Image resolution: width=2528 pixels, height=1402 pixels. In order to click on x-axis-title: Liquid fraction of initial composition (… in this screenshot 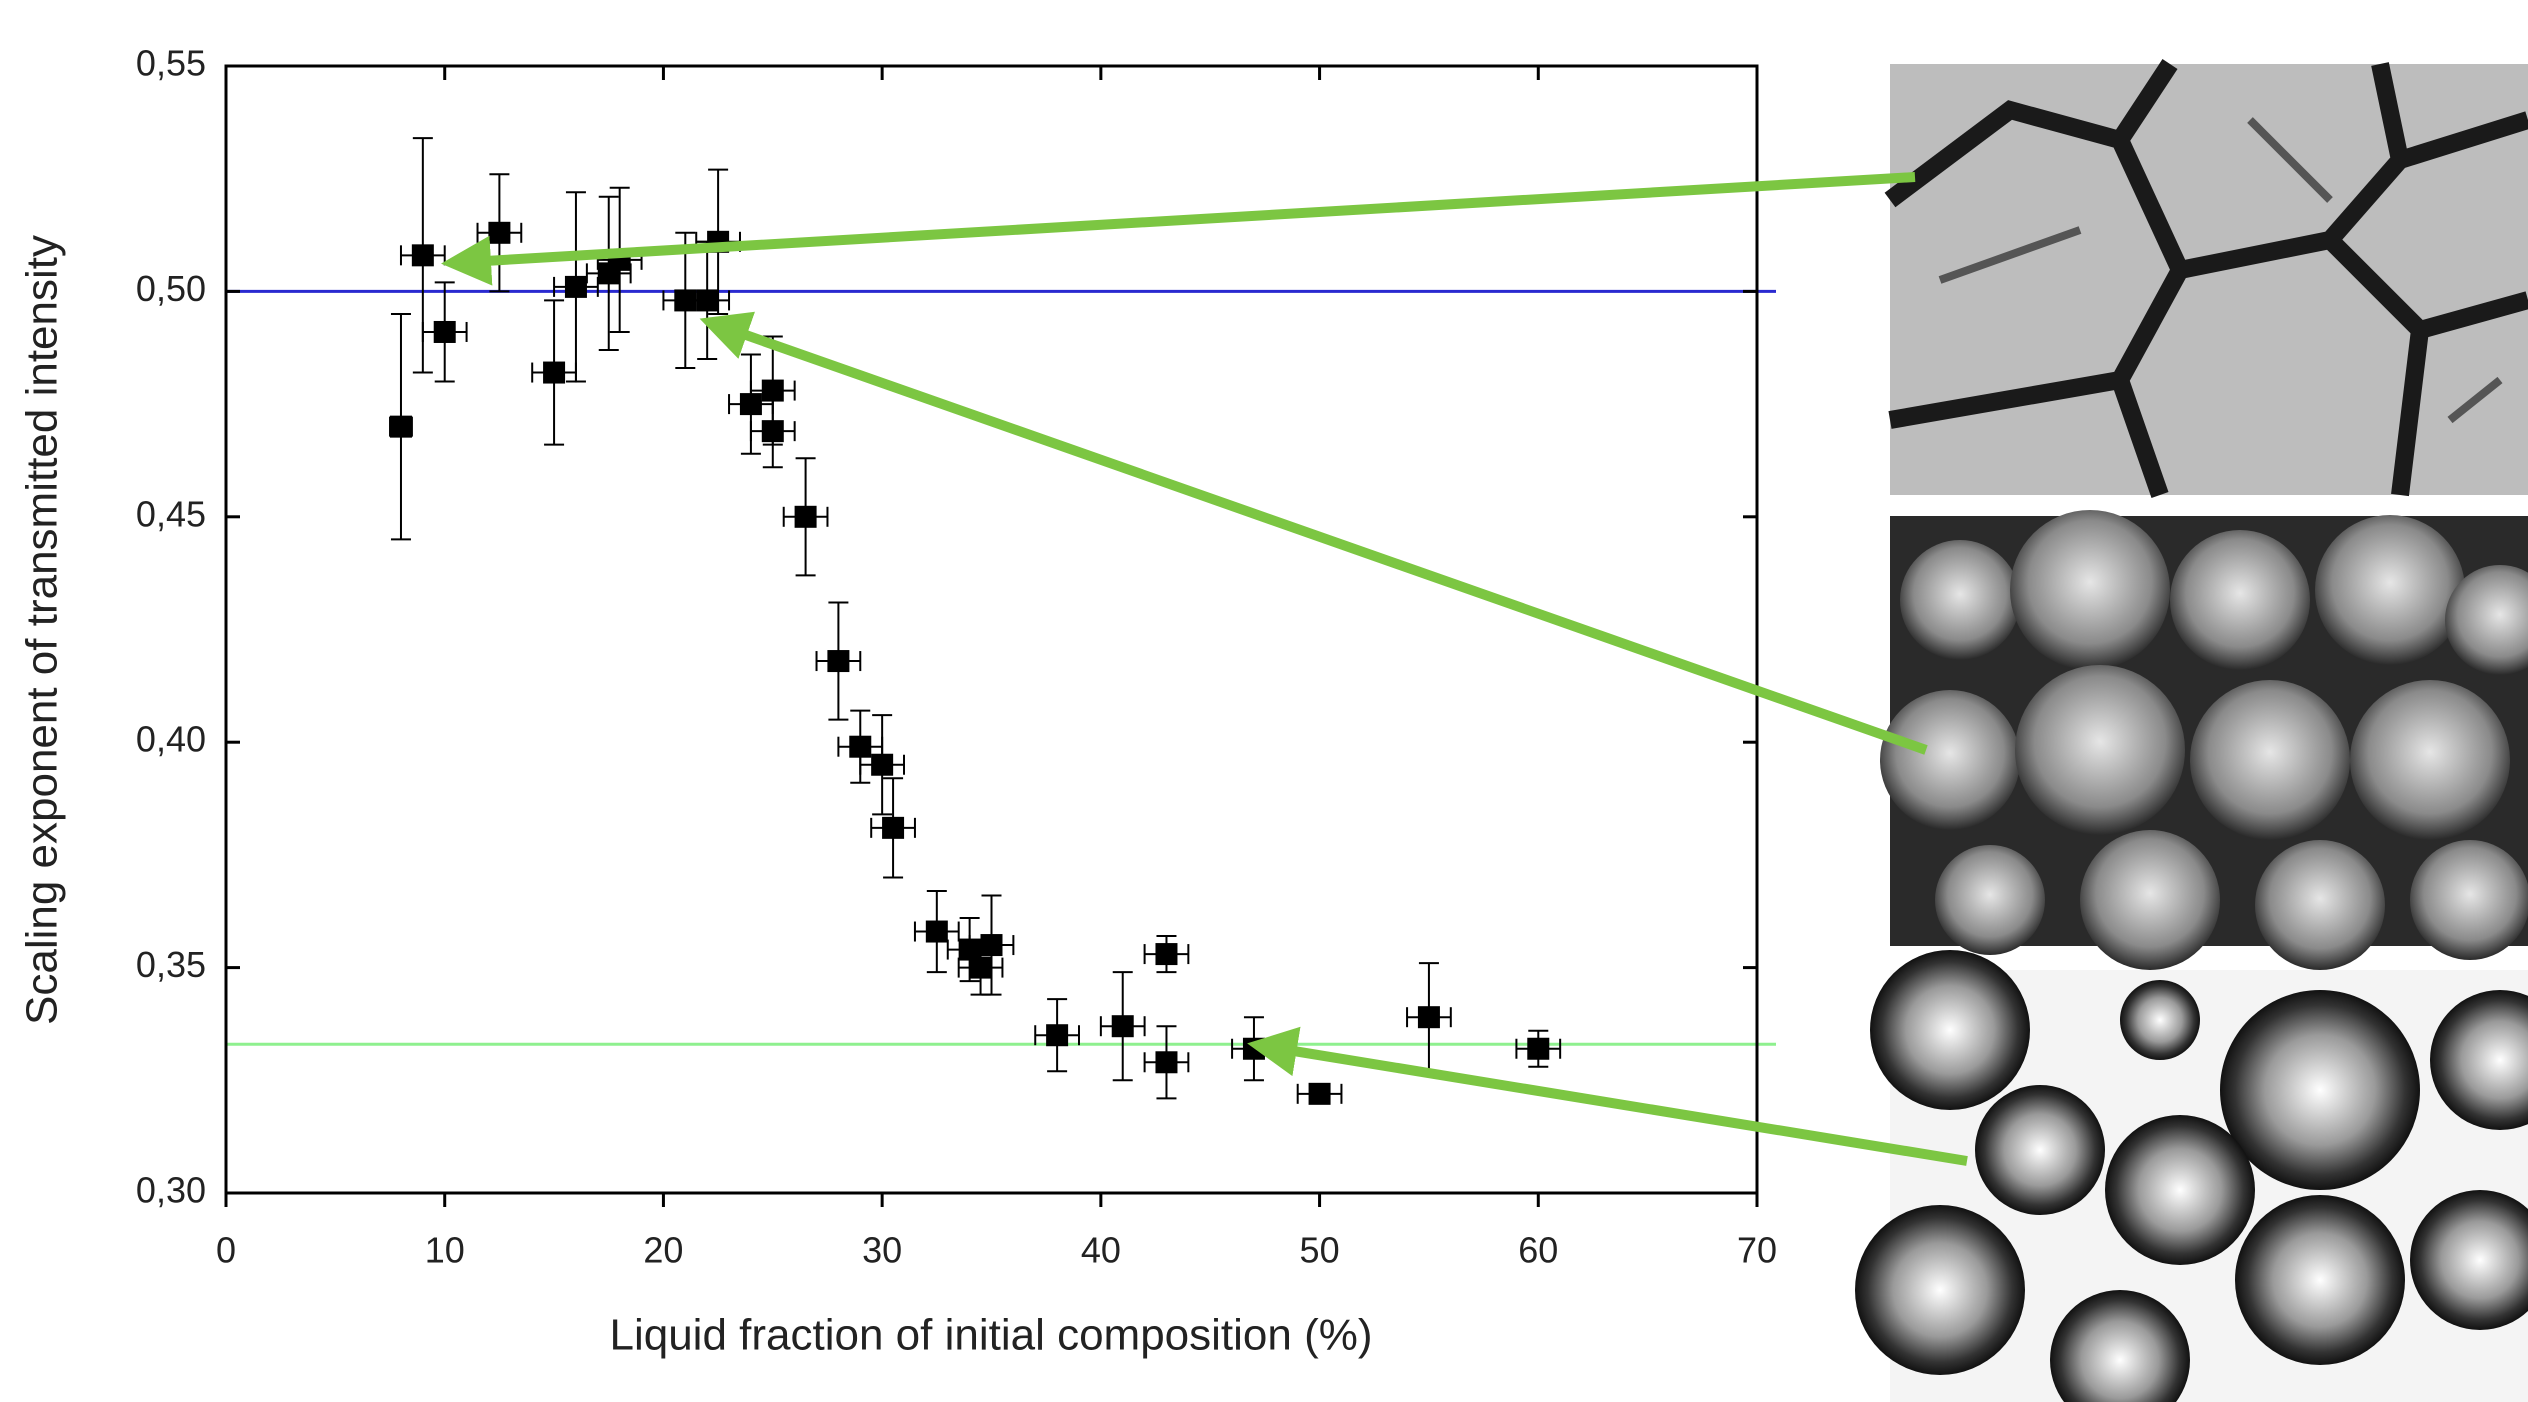, I will do `click(990, 1335)`.